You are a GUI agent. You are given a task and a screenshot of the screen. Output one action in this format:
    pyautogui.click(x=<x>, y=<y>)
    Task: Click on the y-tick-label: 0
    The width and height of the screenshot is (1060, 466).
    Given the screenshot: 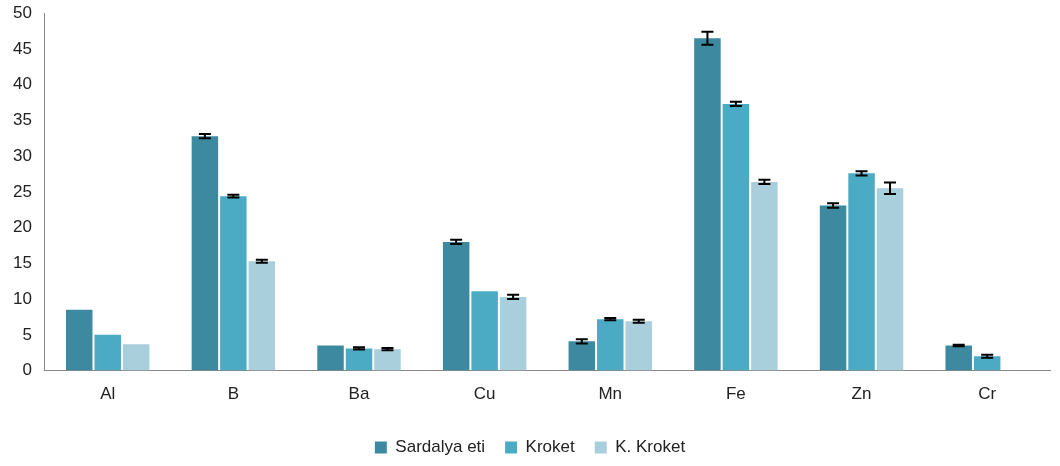 What is the action you would take?
    pyautogui.click(x=27, y=370)
    